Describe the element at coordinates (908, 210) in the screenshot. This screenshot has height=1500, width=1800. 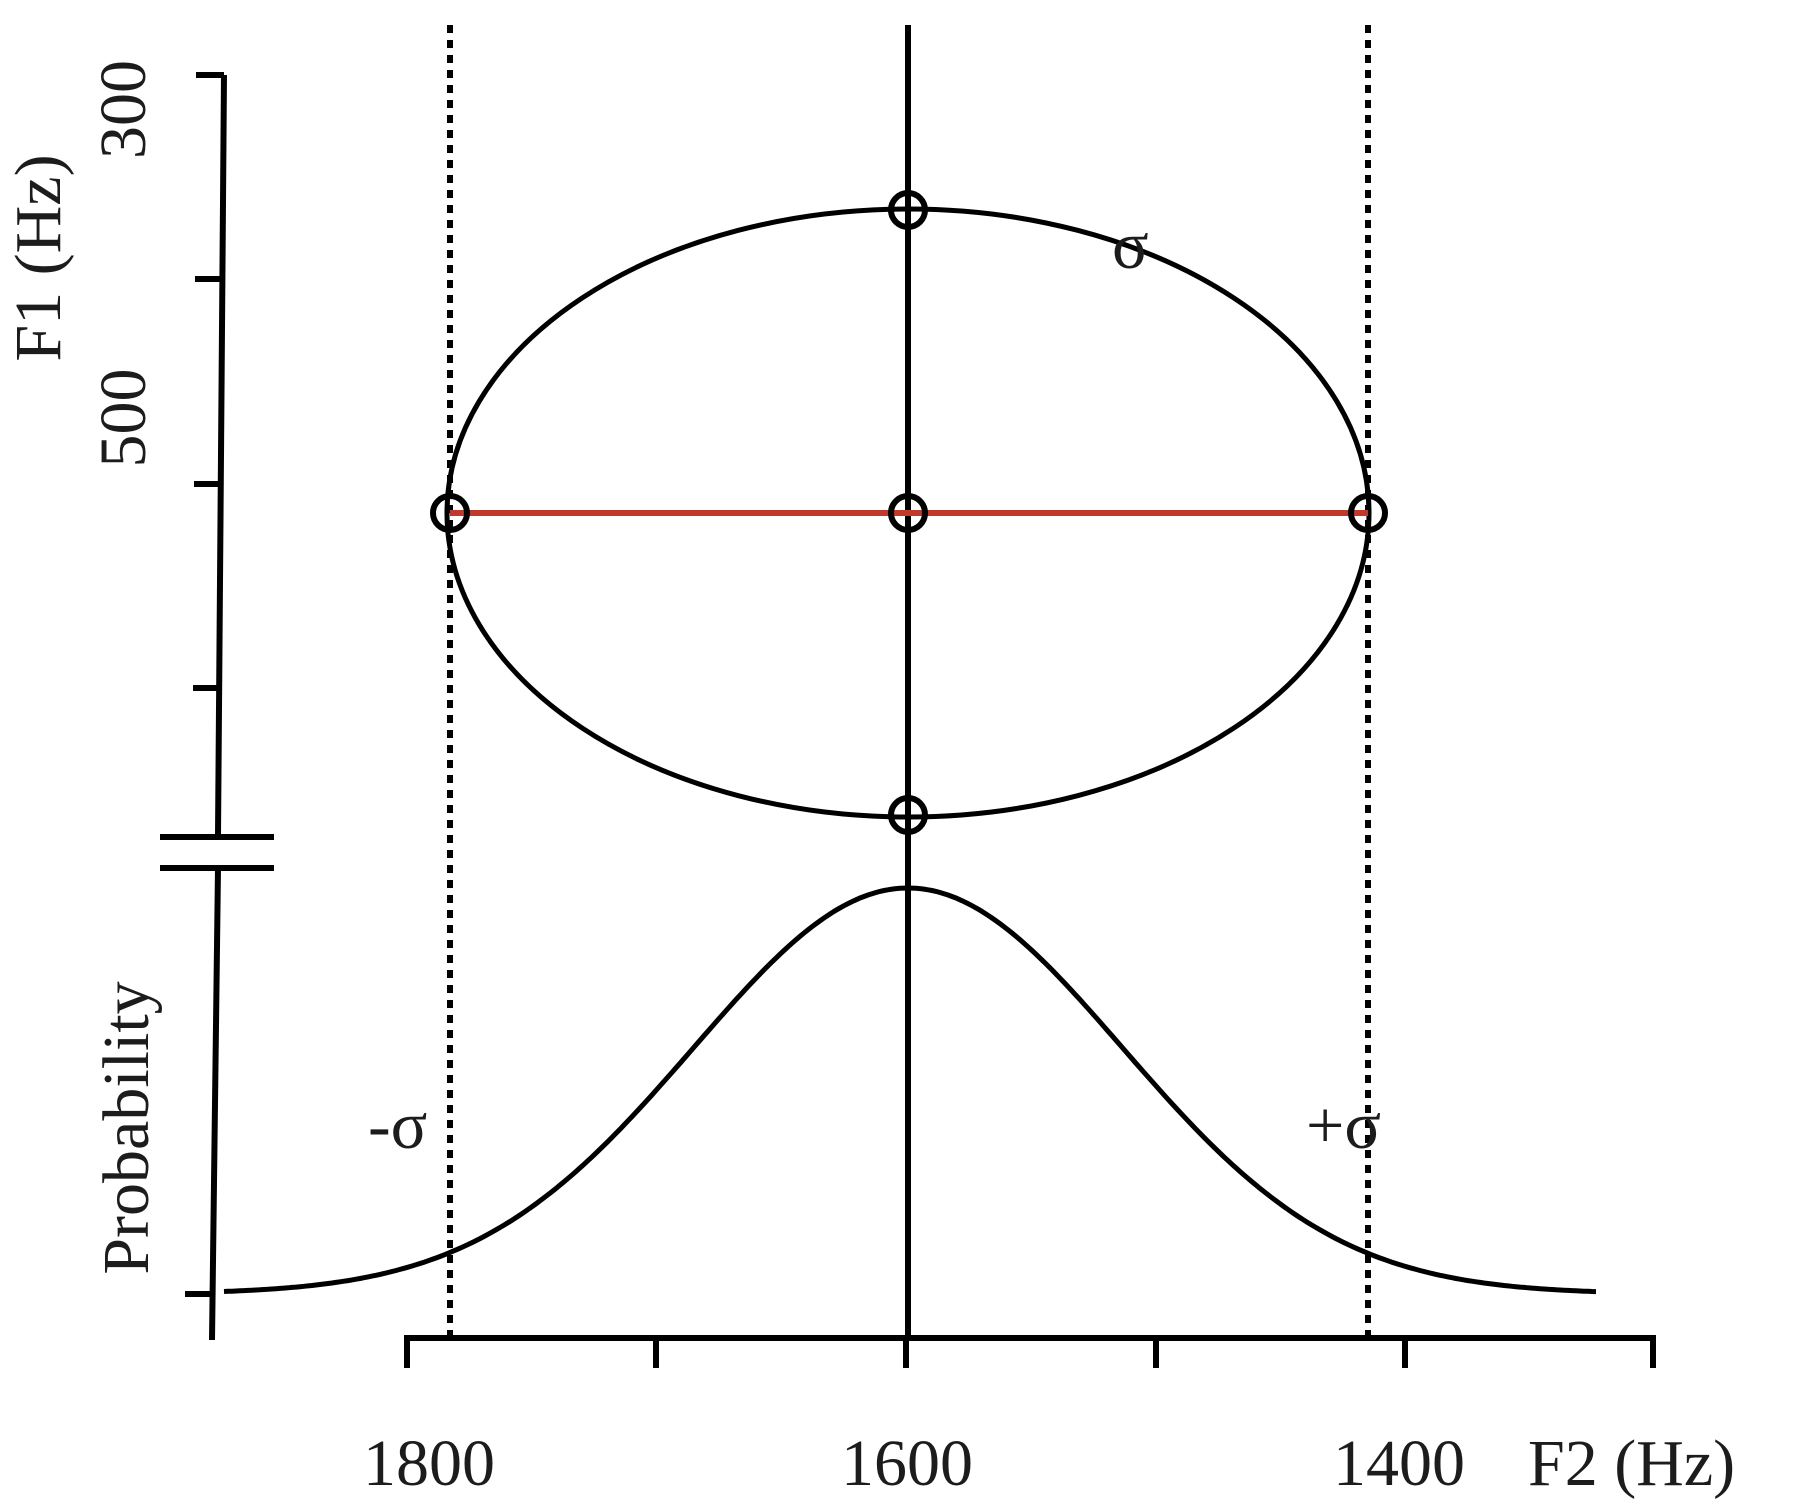
I see `marker-top` at that location.